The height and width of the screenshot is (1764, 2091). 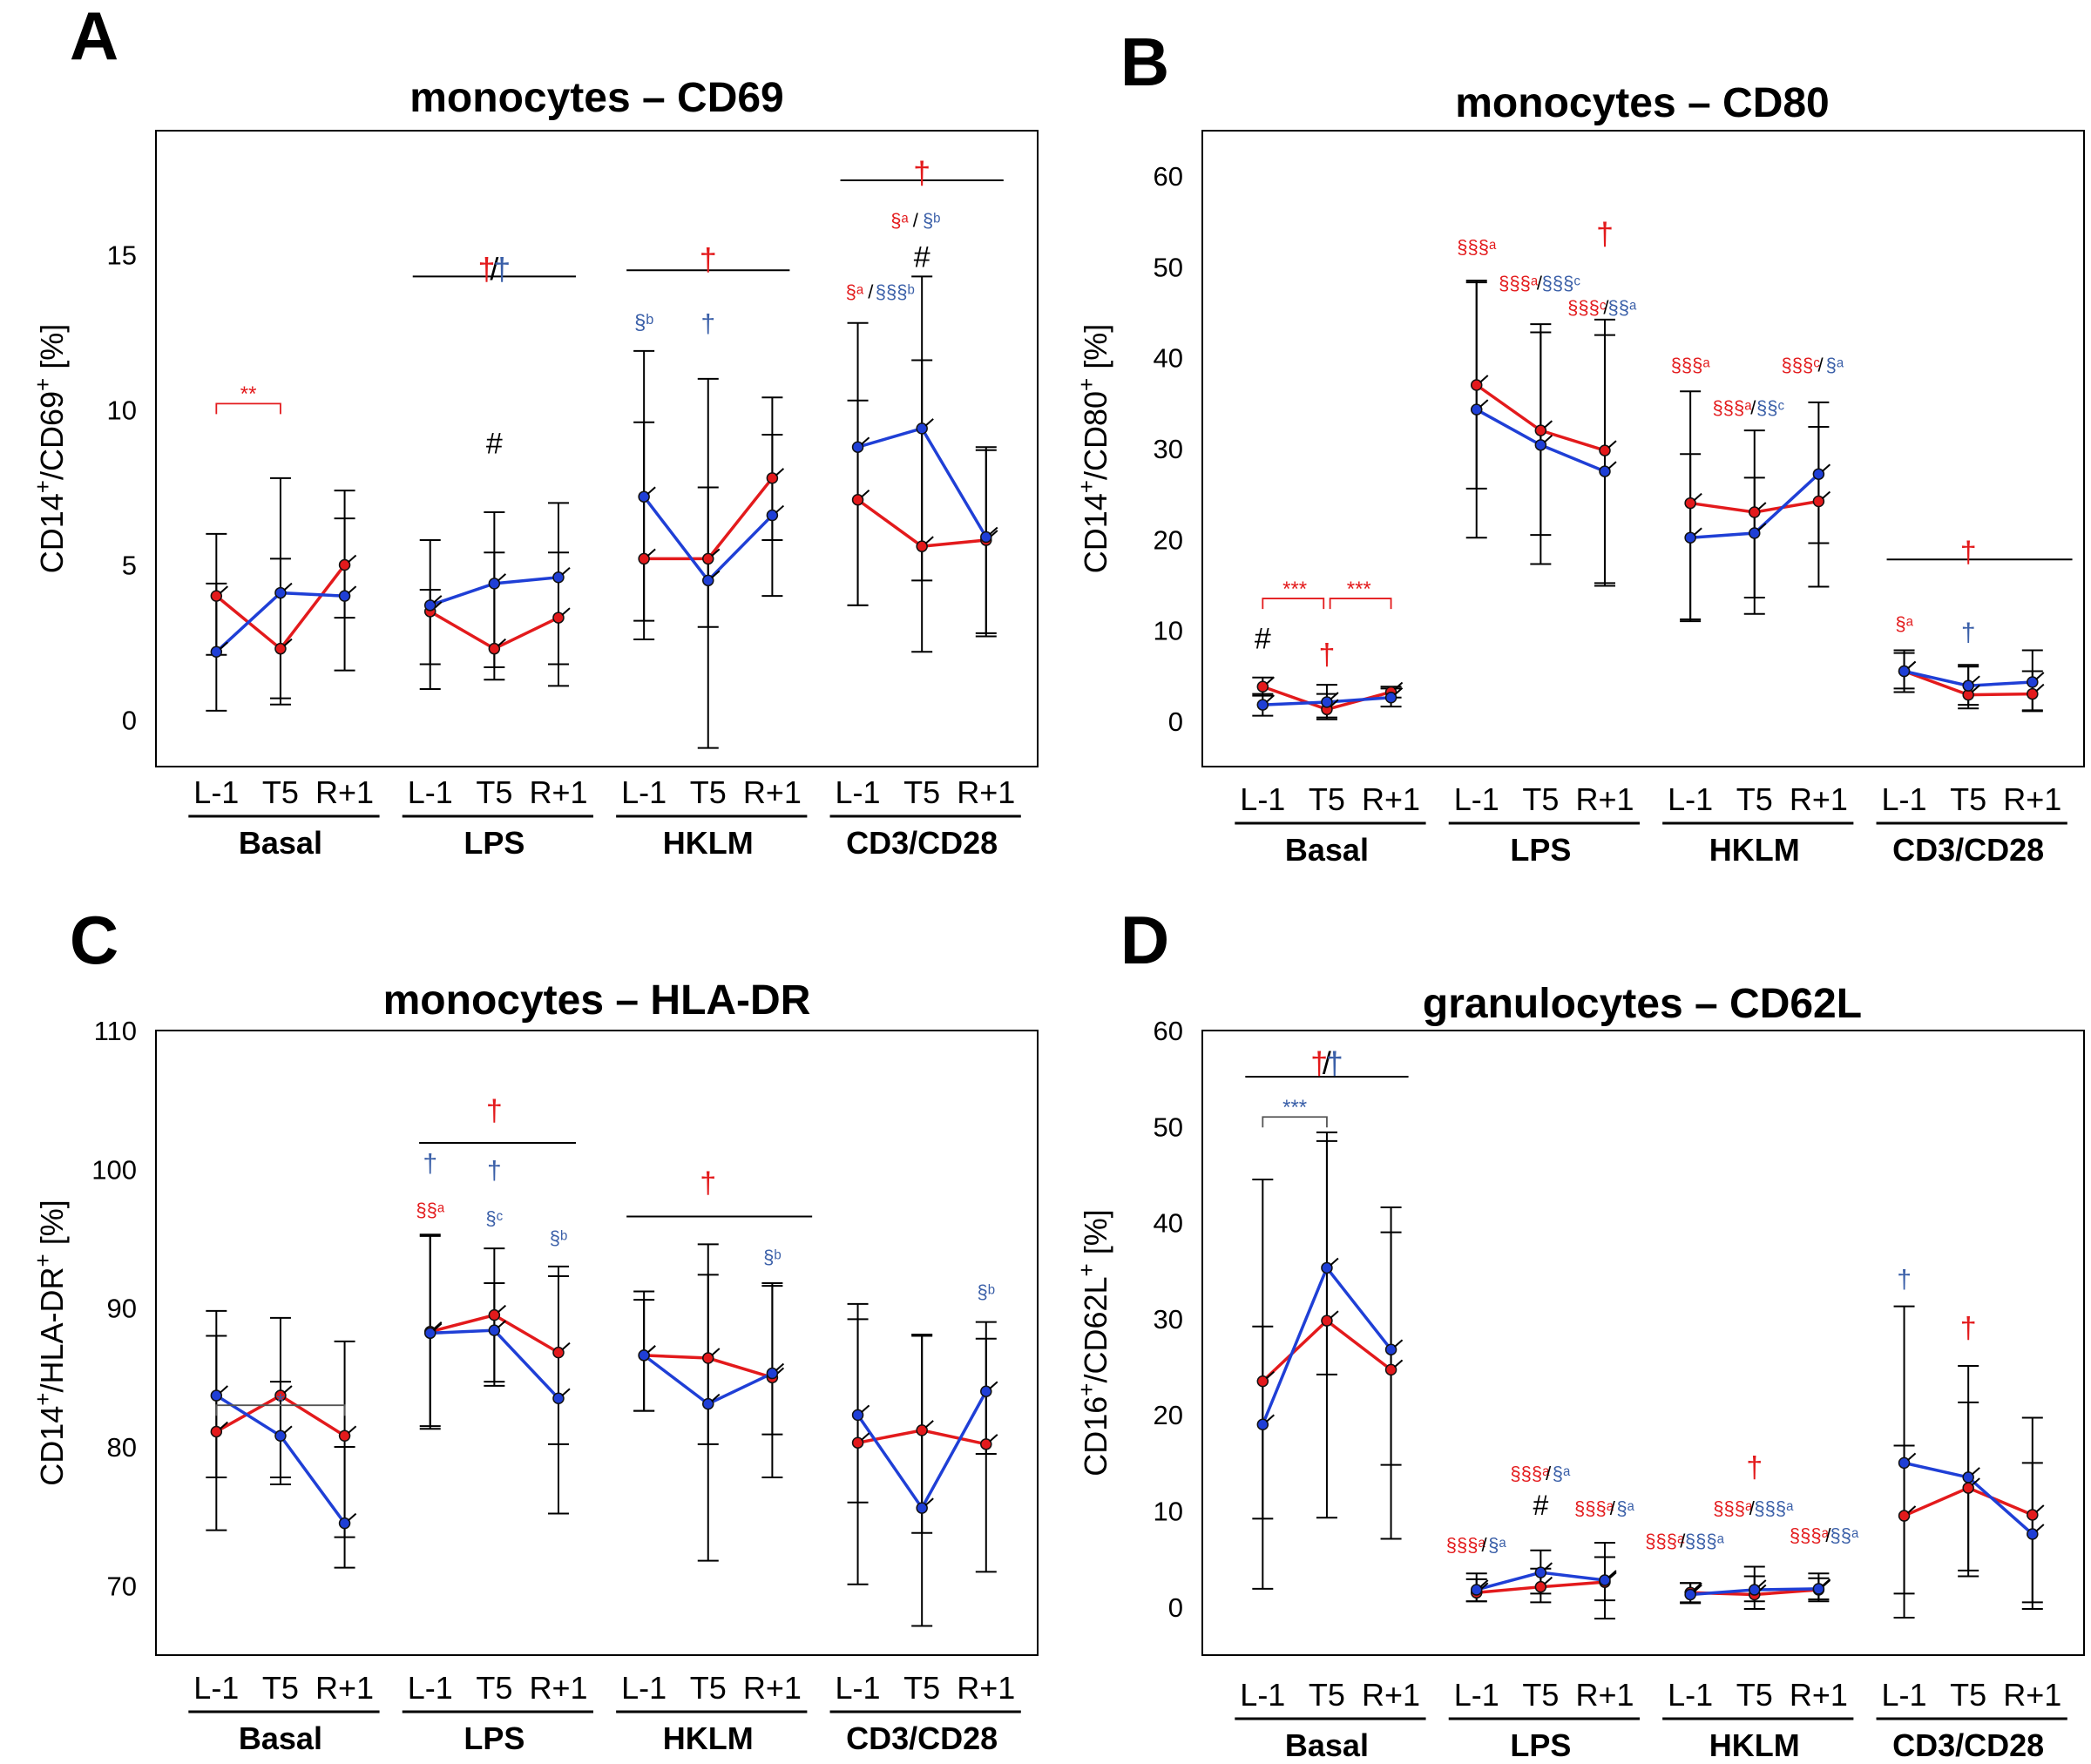 I want to click on panel-letter: A, so click(x=94, y=37).